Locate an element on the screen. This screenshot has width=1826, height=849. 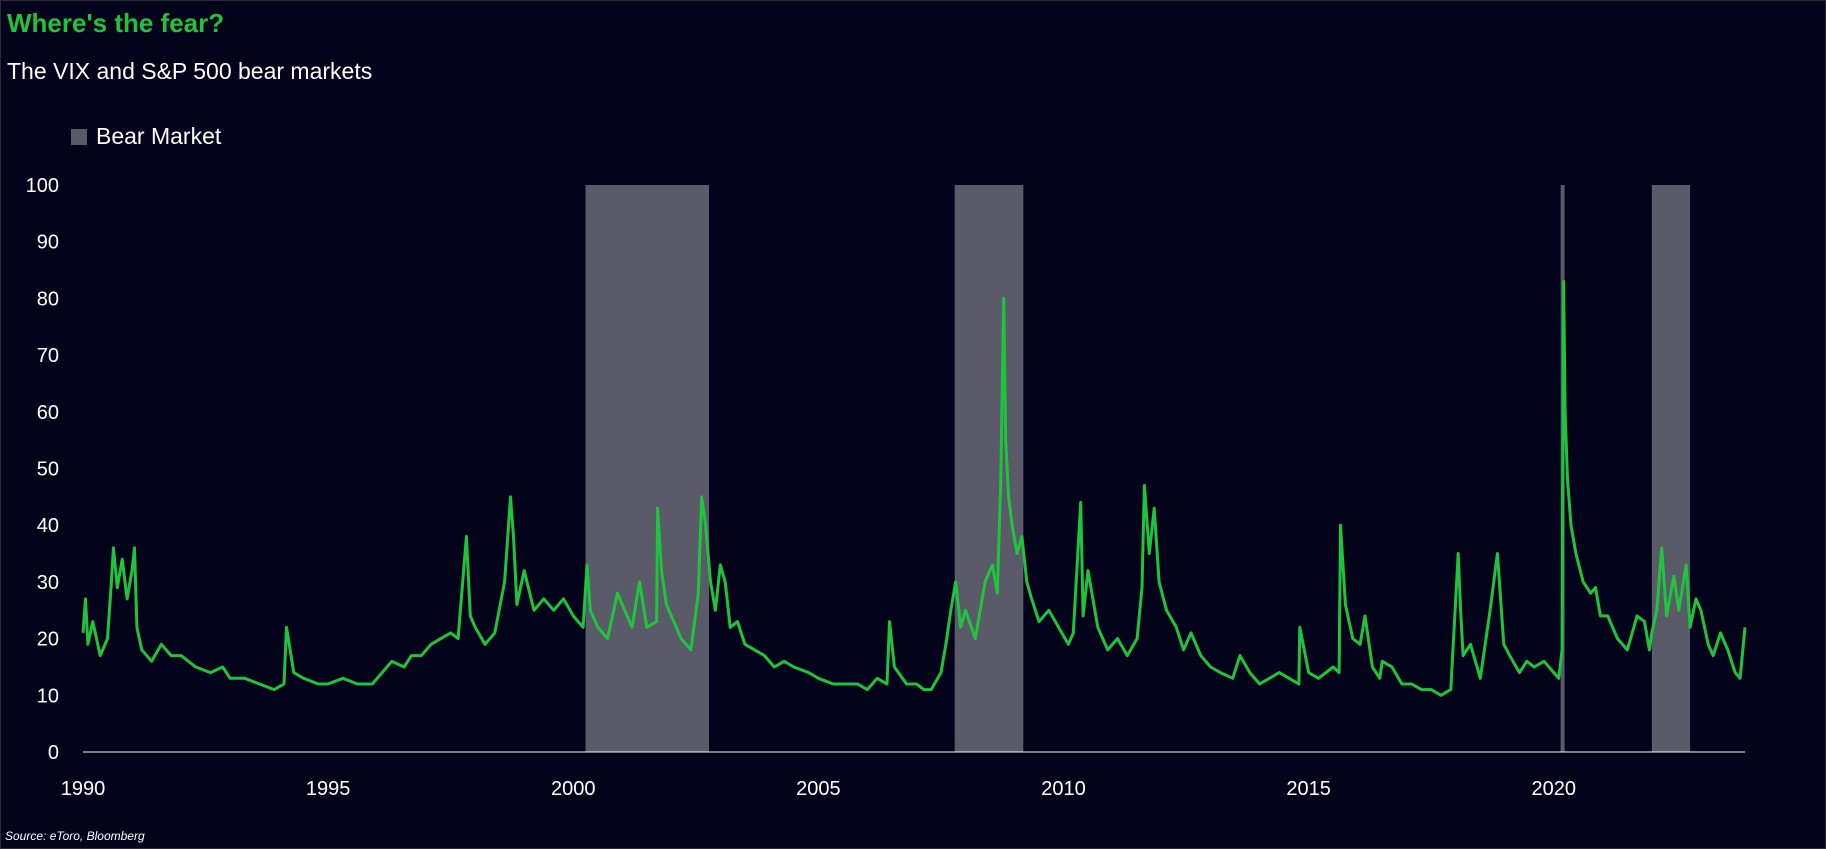
x-tick-label-2005: 2005 is located at coordinates (818, 789).